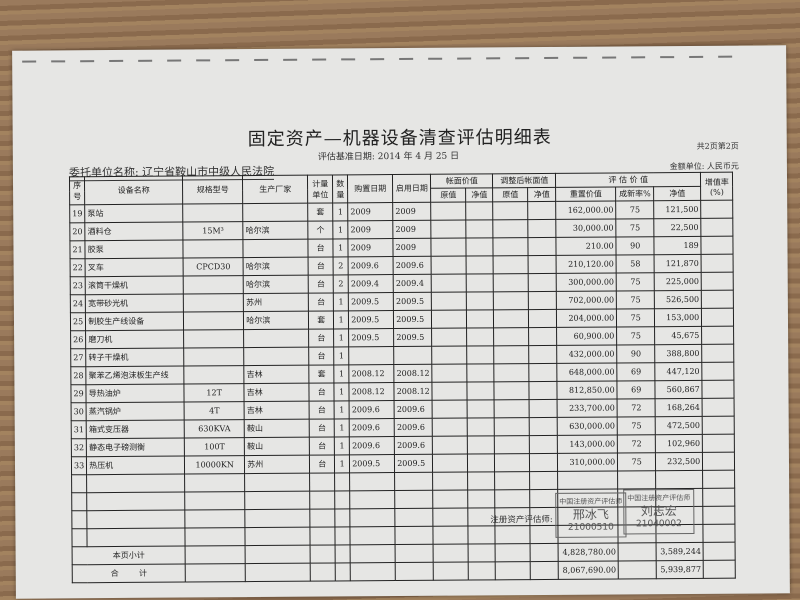 The width and height of the screenshot is (800, 600). Describe the element at coordinates (586, 336) in the screenshot. I see `replace-value: 60,900.00` at that location.